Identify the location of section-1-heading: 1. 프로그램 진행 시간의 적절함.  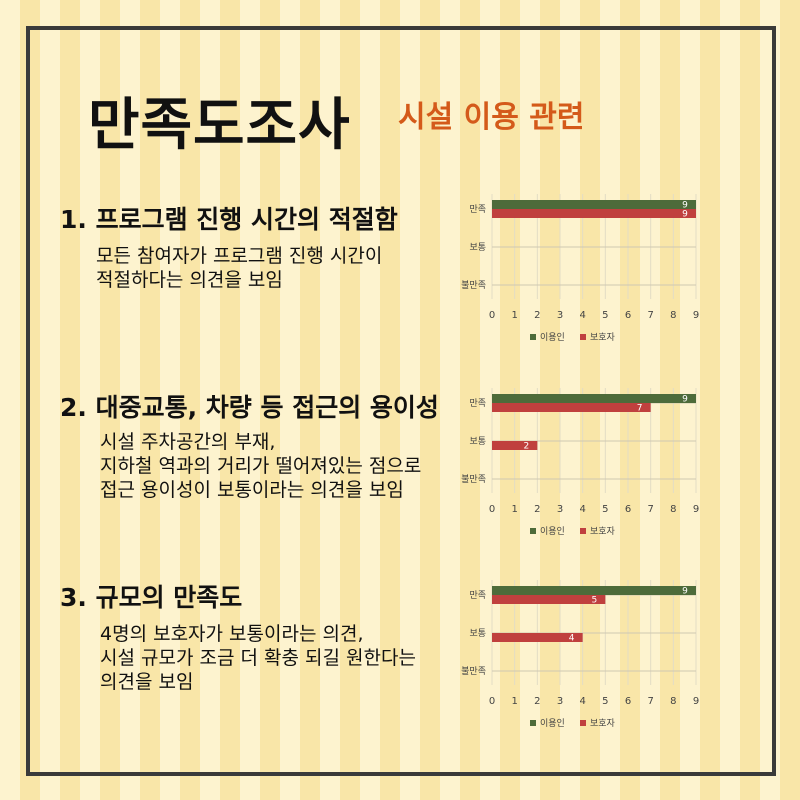
(229, 219).